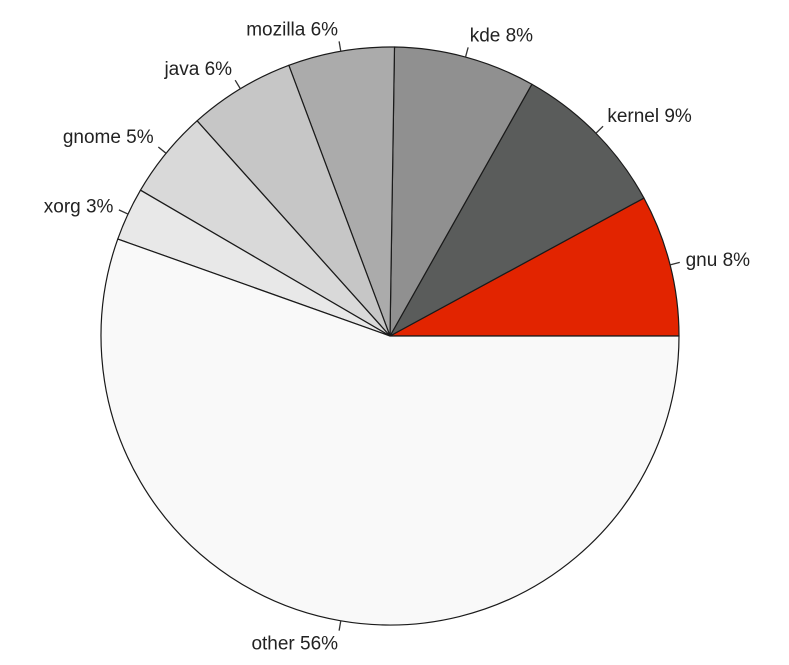 The width and height of the screenshot is (789, 665). What do you see at coordinates (237, 84) in the screenshot?
I see `leader-line-java` at bounding box center [237, 84].